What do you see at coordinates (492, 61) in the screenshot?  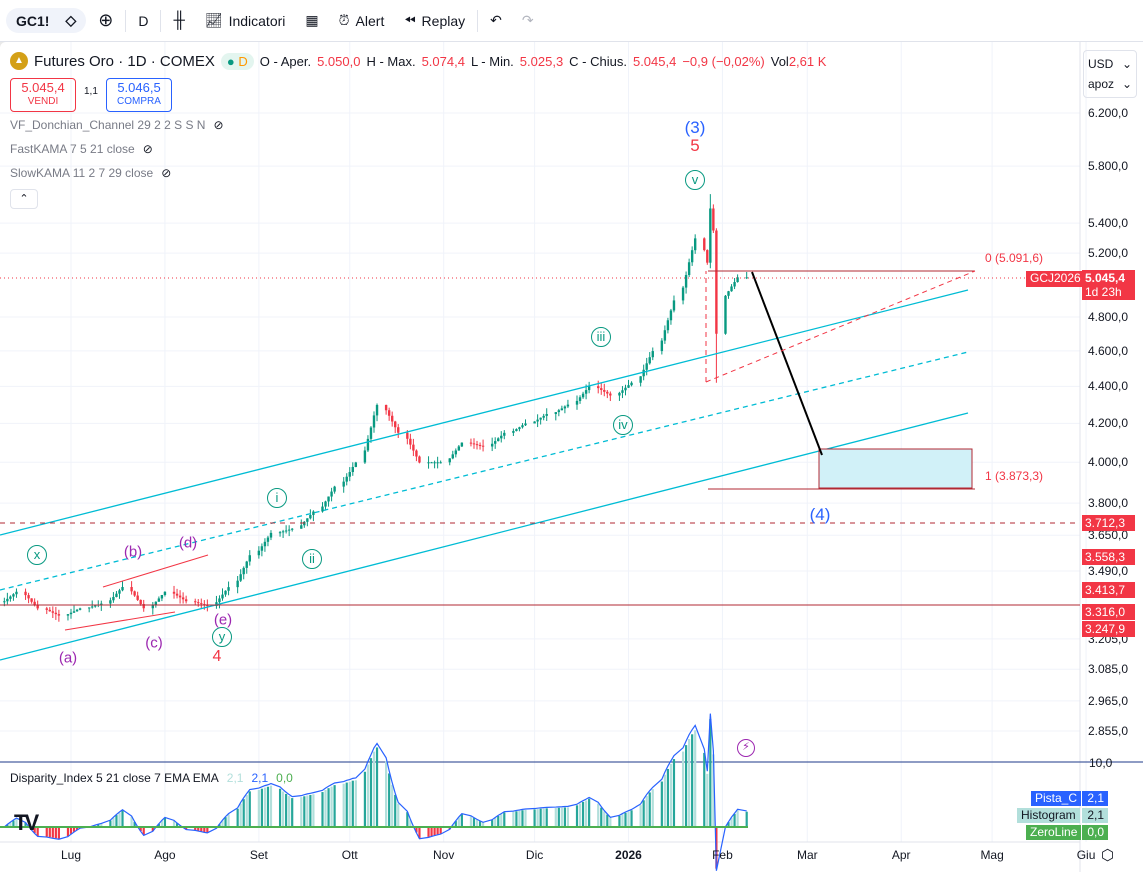 I see `low-label: L - Min.` at bounding box center [492, 61].